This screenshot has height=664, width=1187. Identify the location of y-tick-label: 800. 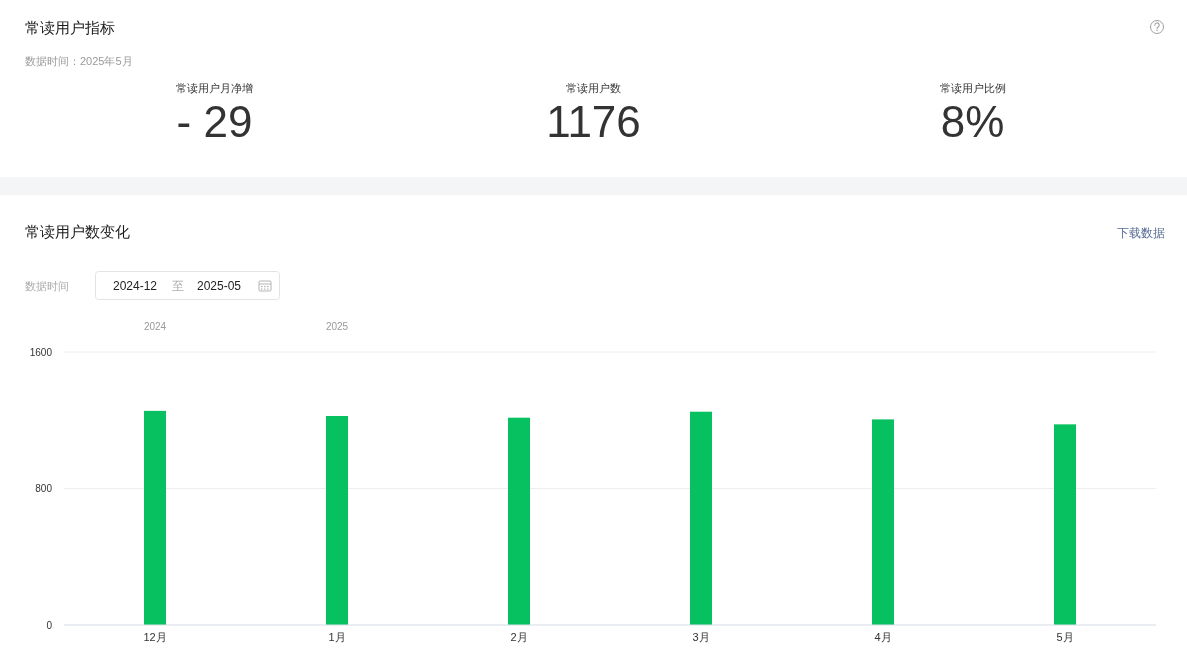
(43, 488).